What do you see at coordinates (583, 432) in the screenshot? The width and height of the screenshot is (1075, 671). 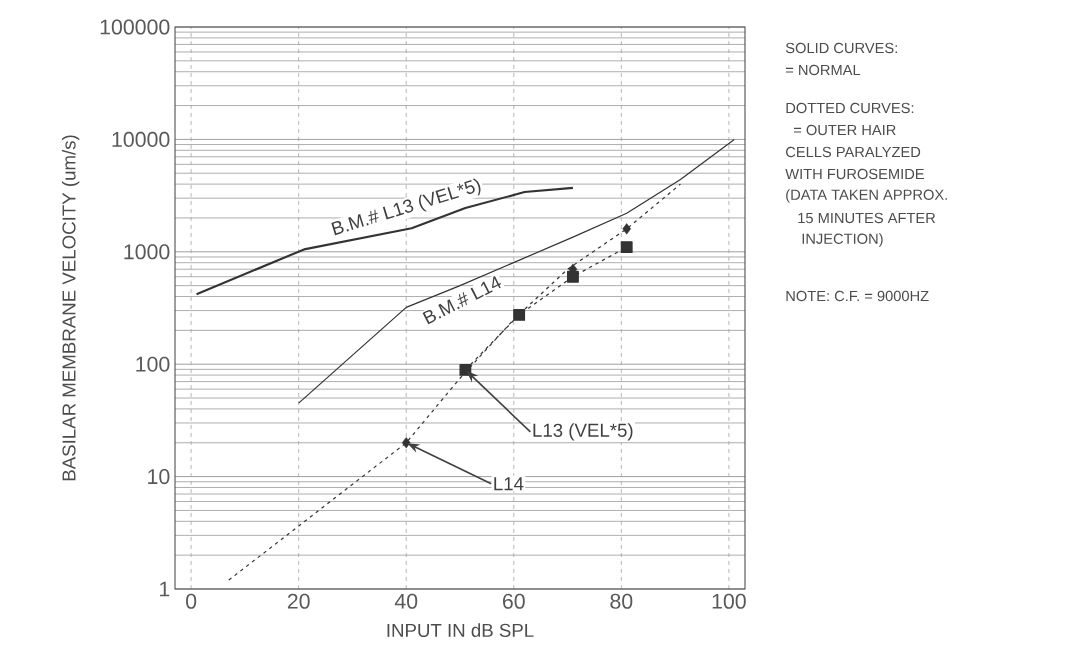 I see `annotation: L13 (VEL*5)` at bounding box center [583, 432].